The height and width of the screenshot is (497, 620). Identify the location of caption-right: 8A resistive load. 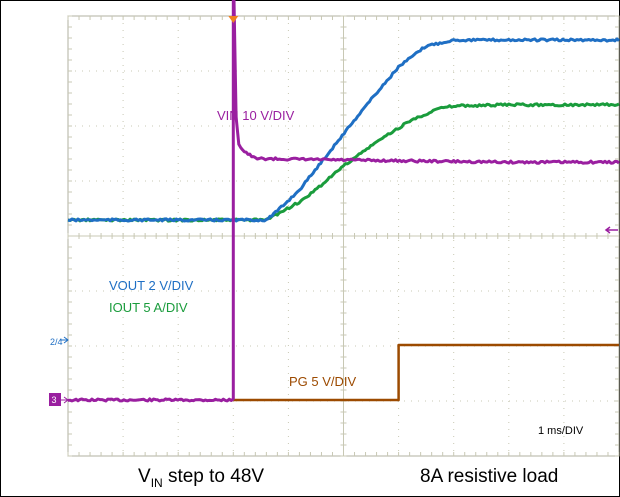
(489, 476).